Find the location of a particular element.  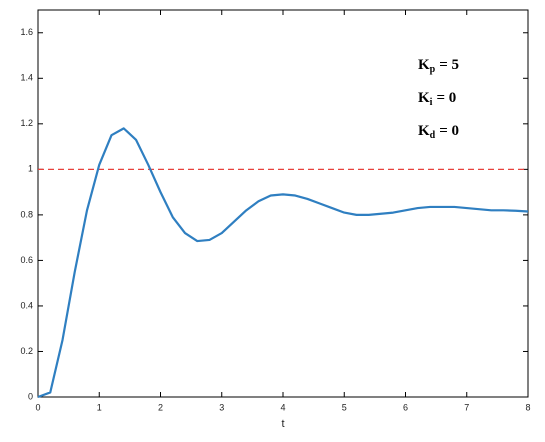

y-tick-label: 0.2 is located at coordinates (26, 351).